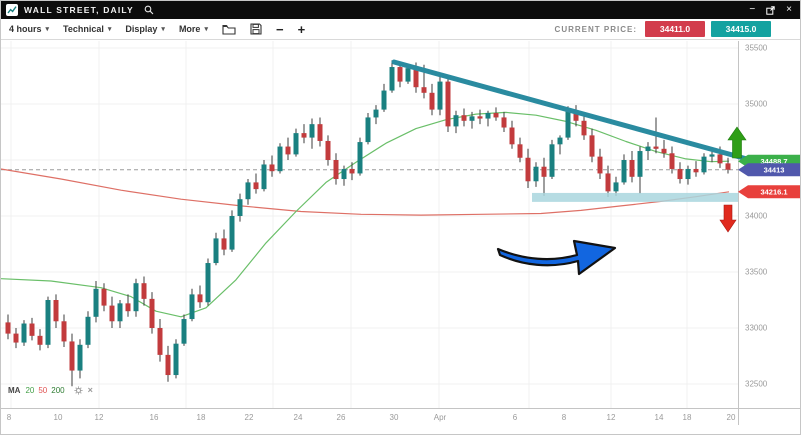  Describe the element at coordinates (556, 257) in the screenshot. I see `flow-direction-arrow` at that location.